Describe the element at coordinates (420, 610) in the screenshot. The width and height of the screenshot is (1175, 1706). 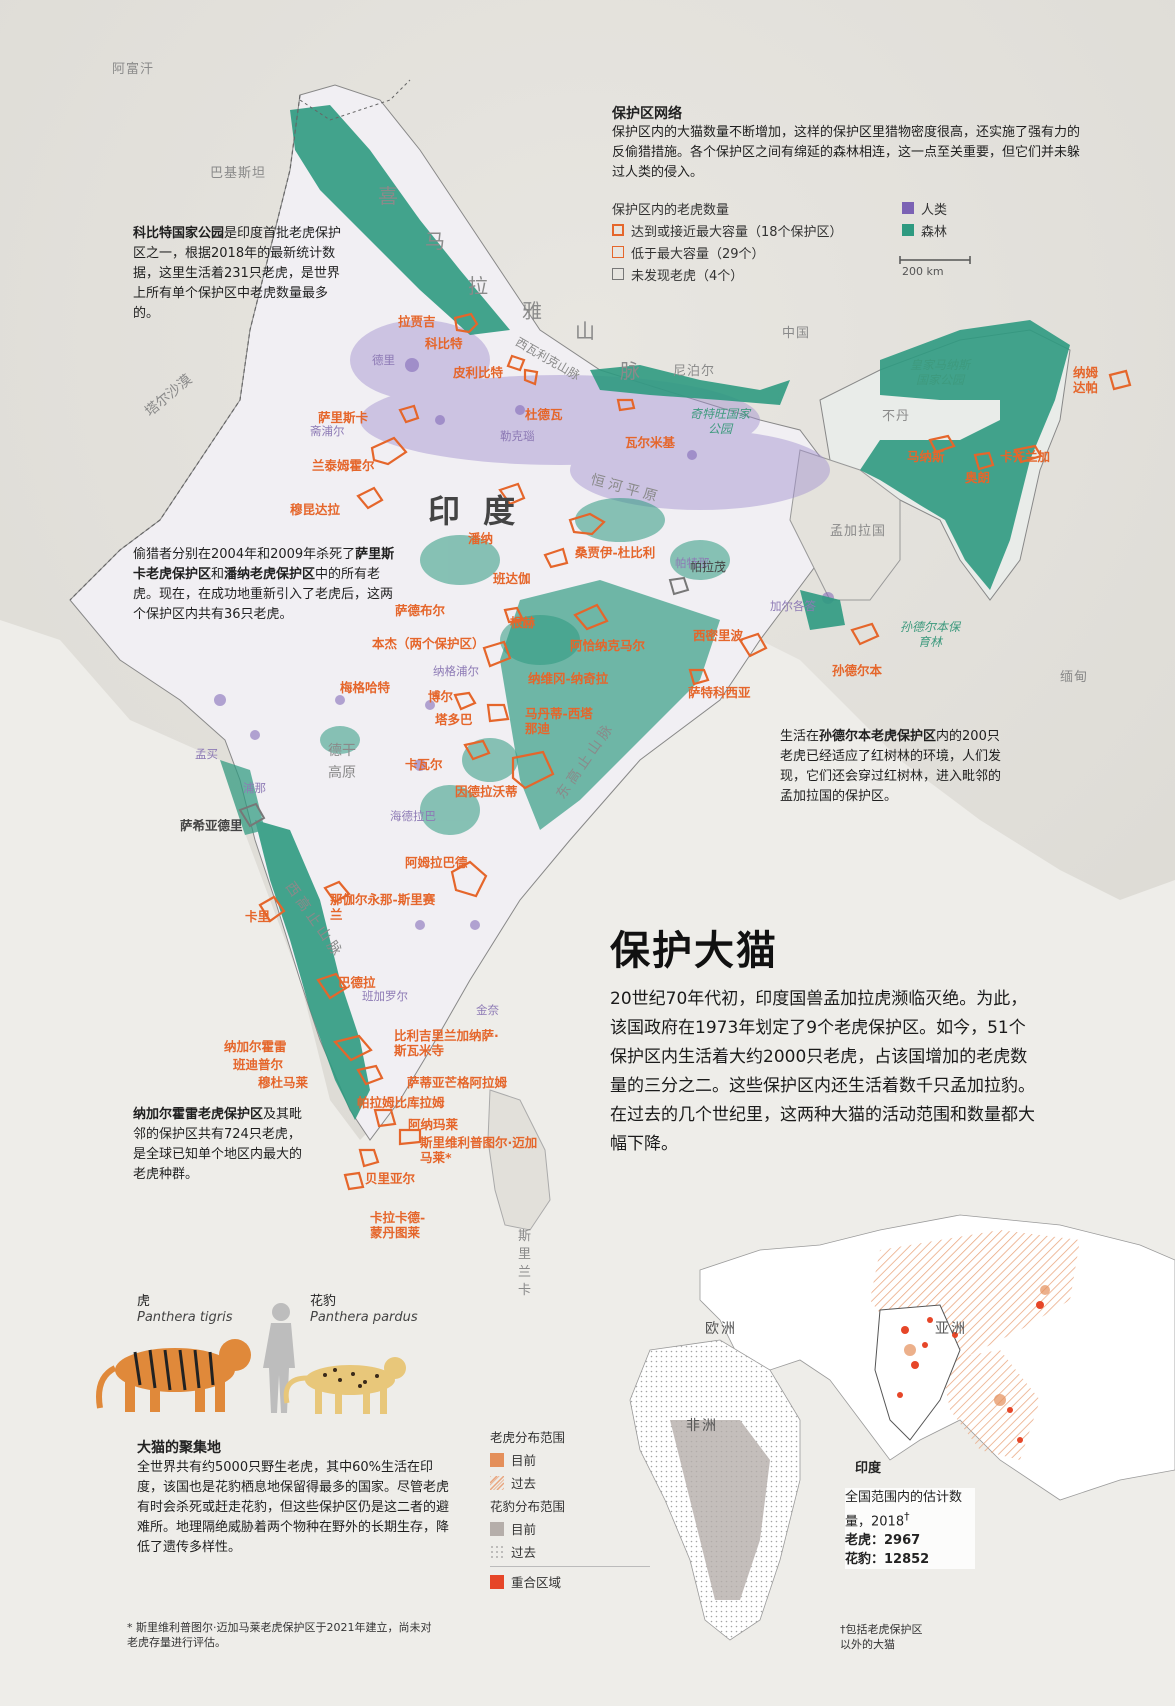
I see `reserve-satpura: 萨德布尔` at that location.